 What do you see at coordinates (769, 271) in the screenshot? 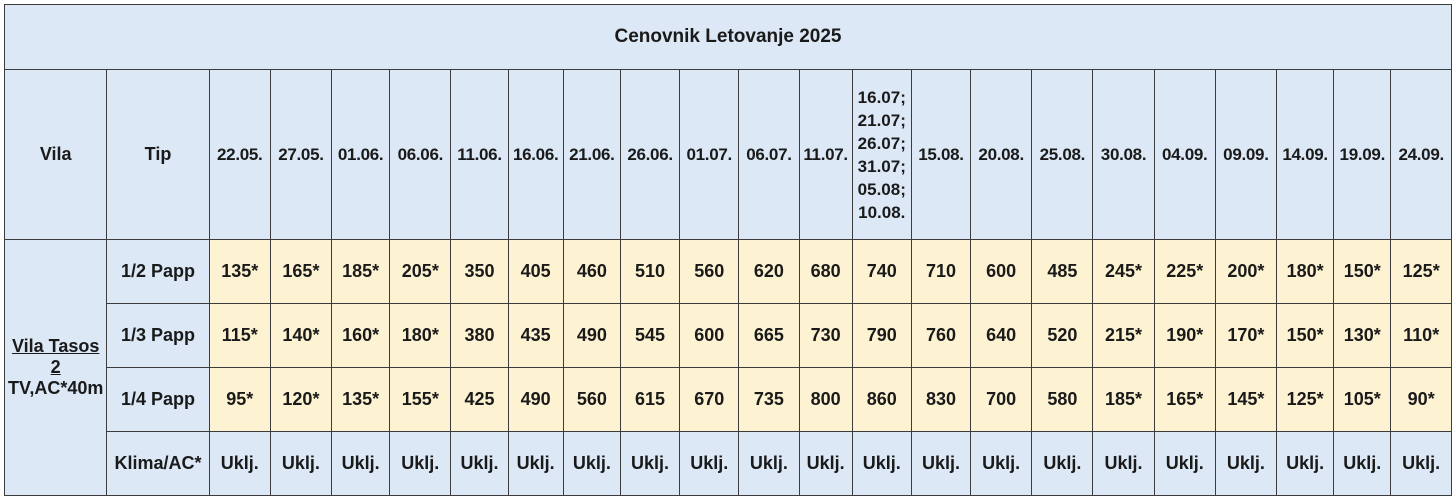
I see `price-cell: 620` at bounding box center [769, 271].